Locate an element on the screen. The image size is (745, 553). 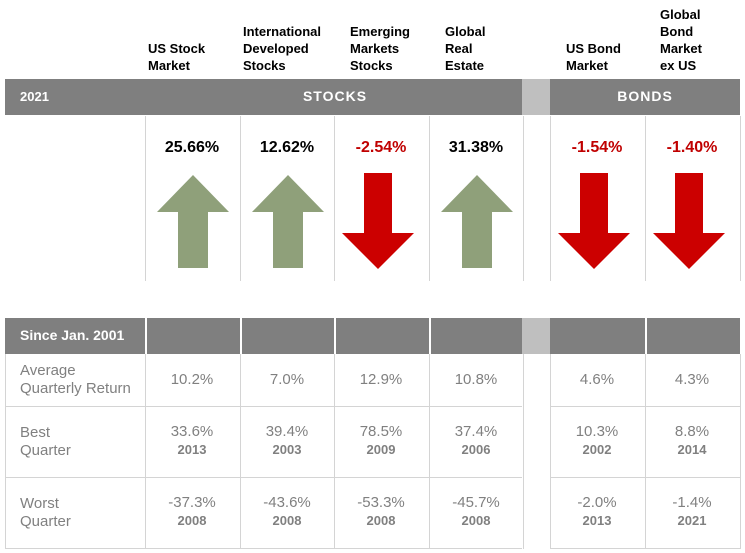
cell-value: -1.4% is located at coordinates (692, 502).